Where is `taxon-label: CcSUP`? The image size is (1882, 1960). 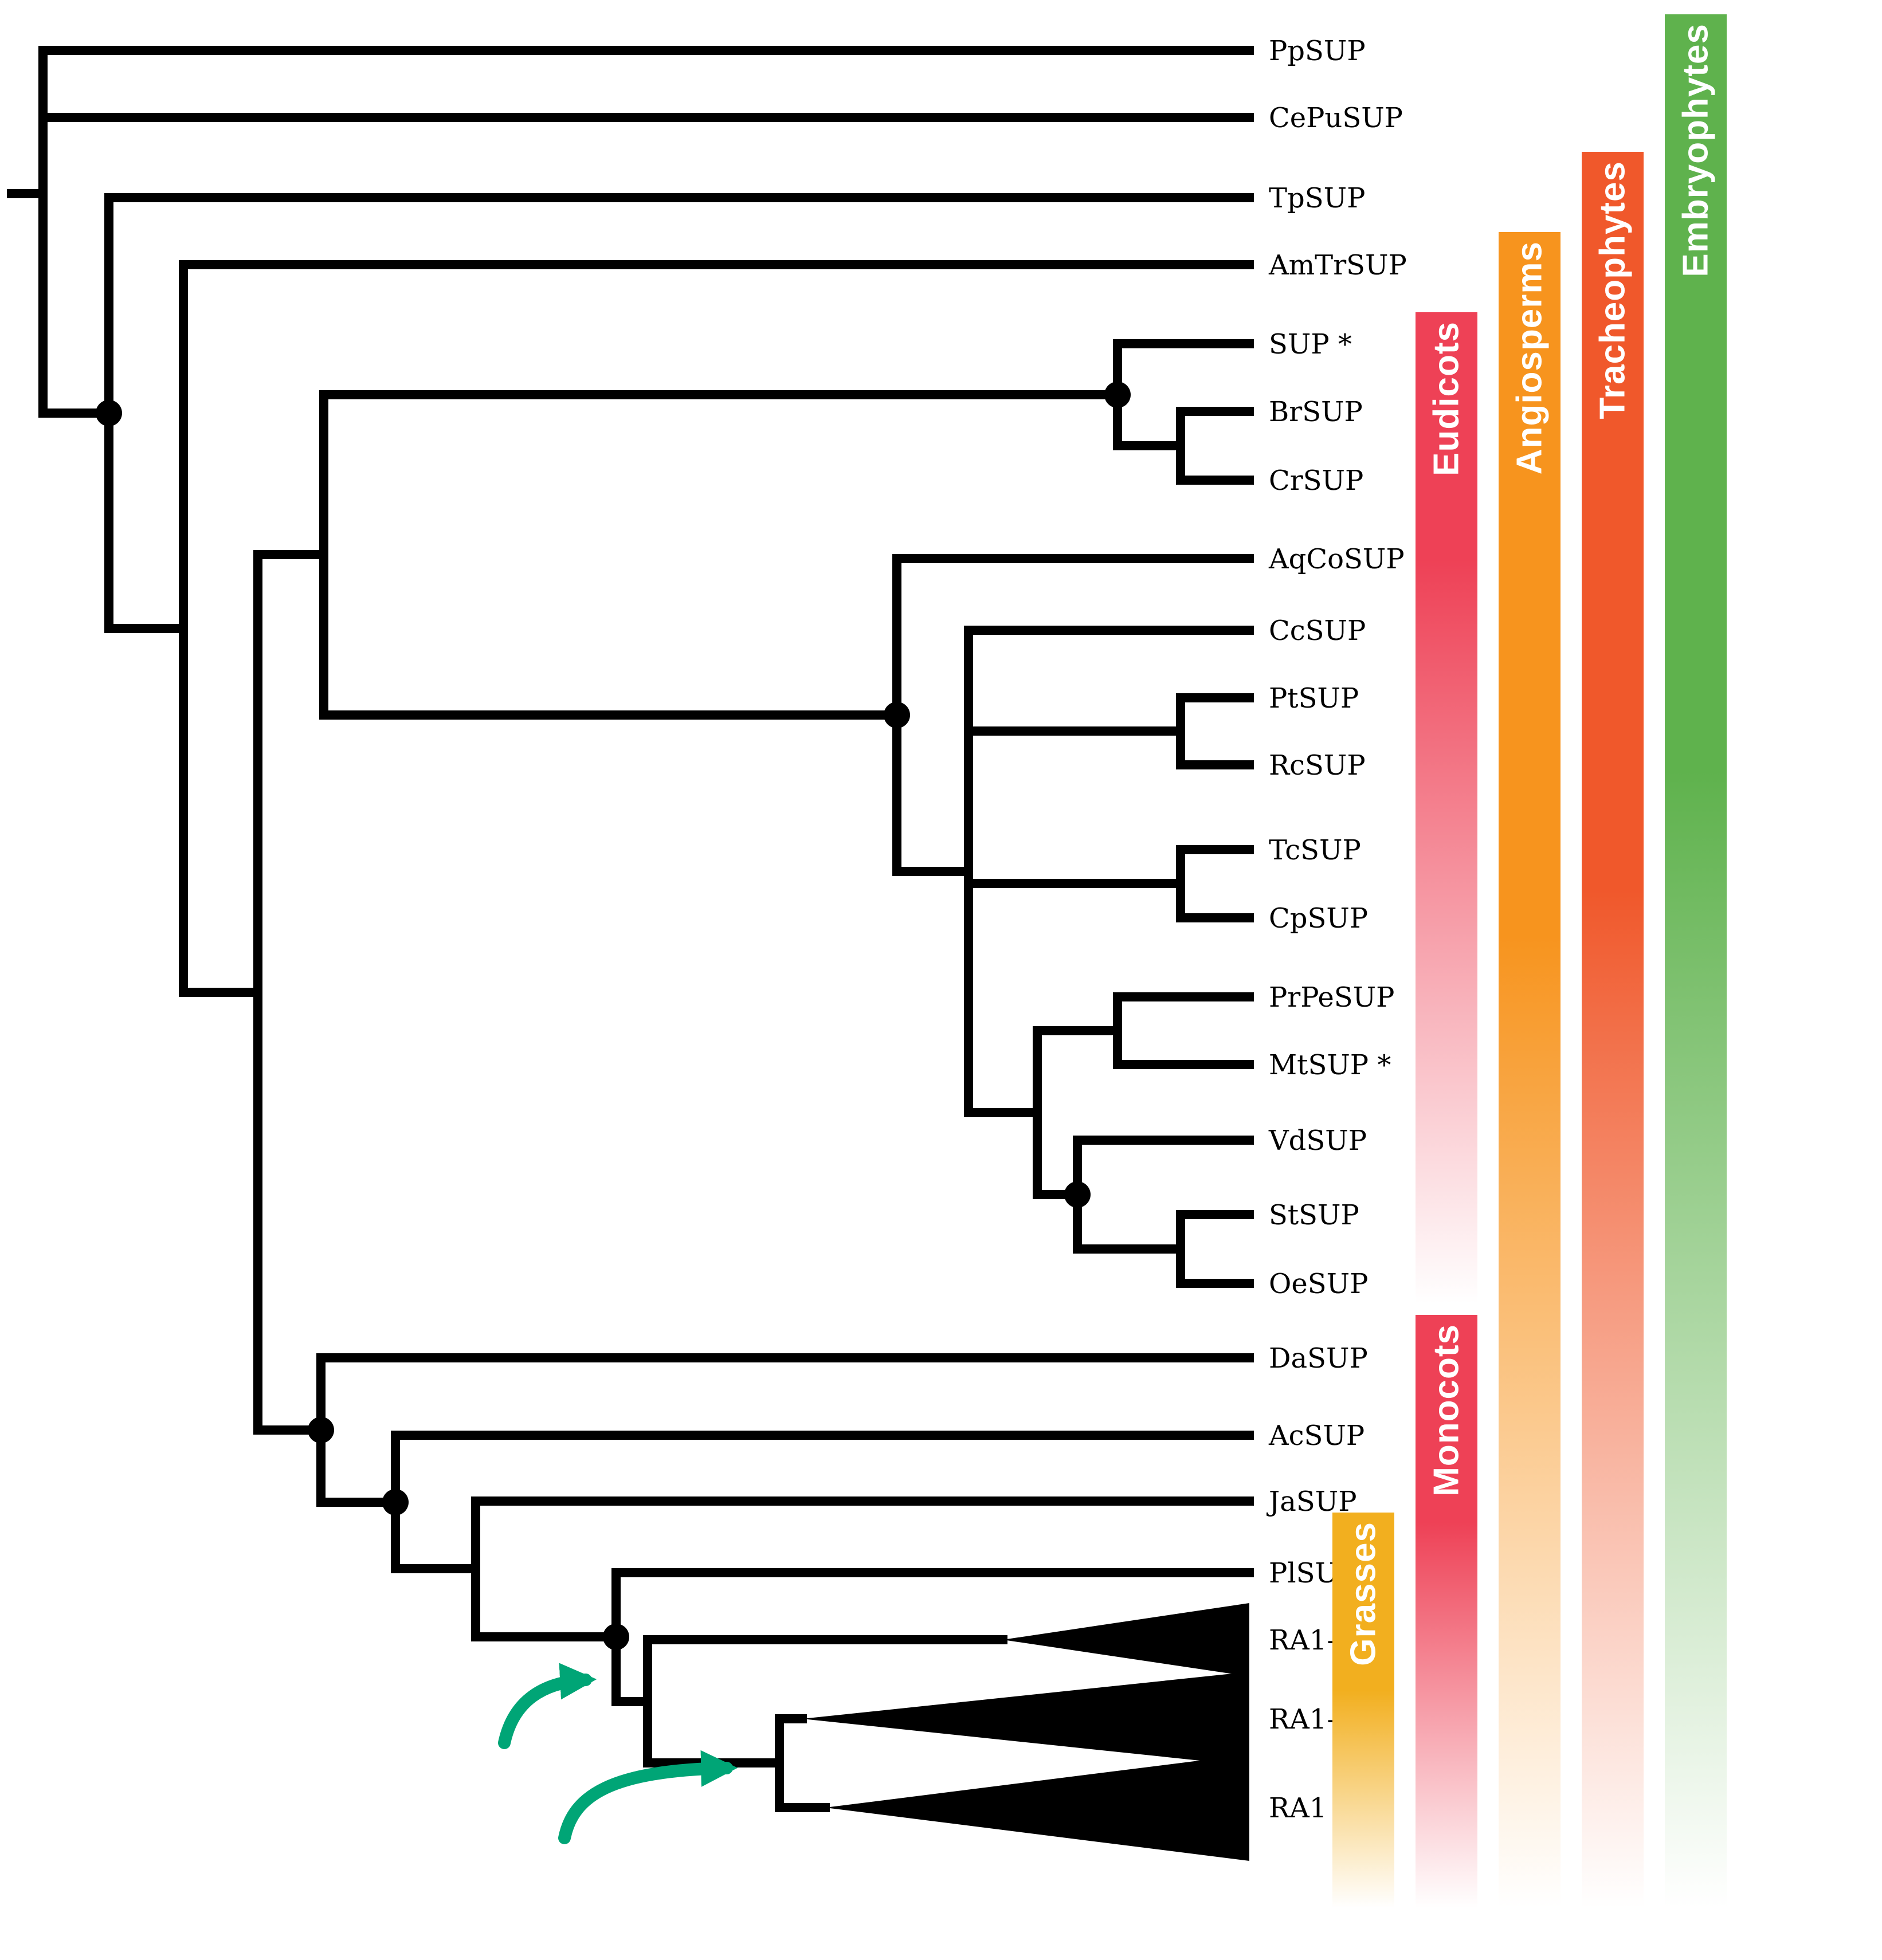 taxon-label: CcSUP is located at coordinates (1318, 631).